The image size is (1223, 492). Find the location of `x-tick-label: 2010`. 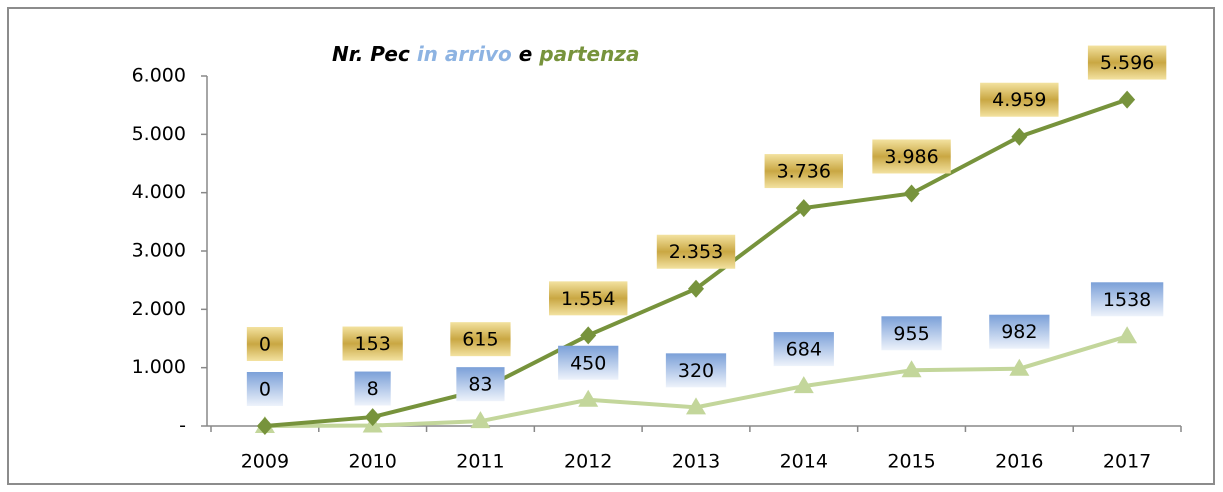

x-tick-label: 2010 is located at coordinates (372, 462).